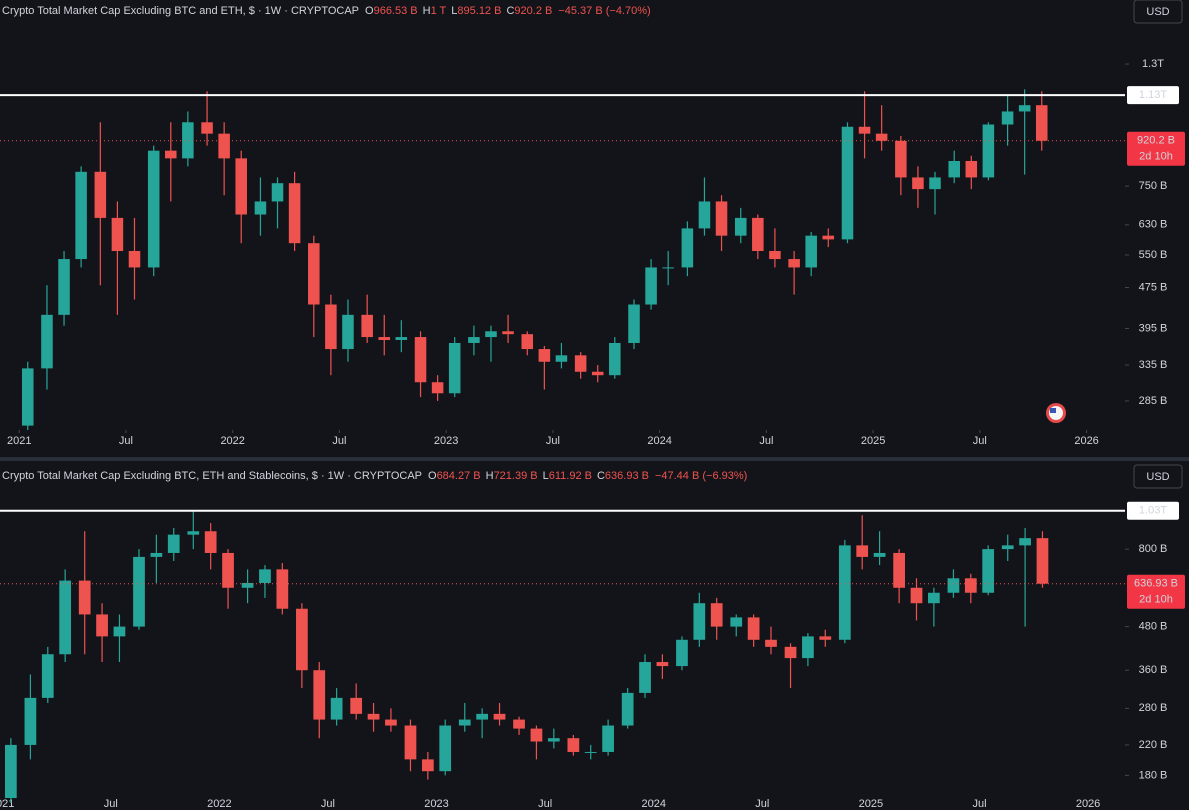  Describe the element at coordinates (570, 476) in the screenshot. I see `ohlc-value: 611.92 B` at that location.